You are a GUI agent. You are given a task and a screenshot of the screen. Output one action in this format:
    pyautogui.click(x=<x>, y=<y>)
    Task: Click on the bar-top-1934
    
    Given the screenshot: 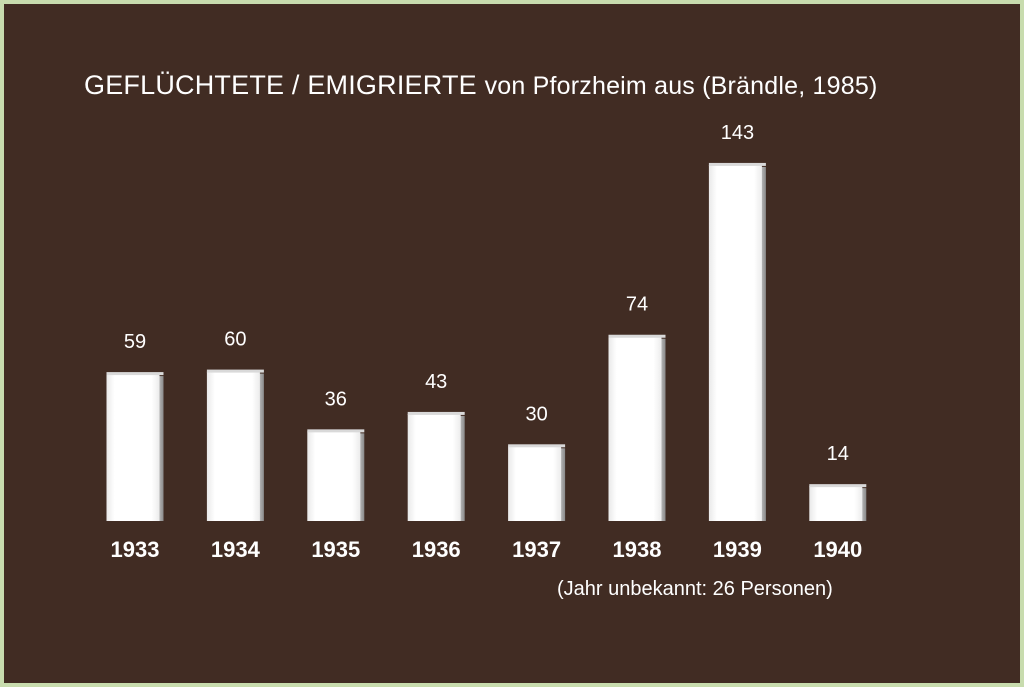 What is the action you would take?
    pyautogui.click(x=235, y=371)
    